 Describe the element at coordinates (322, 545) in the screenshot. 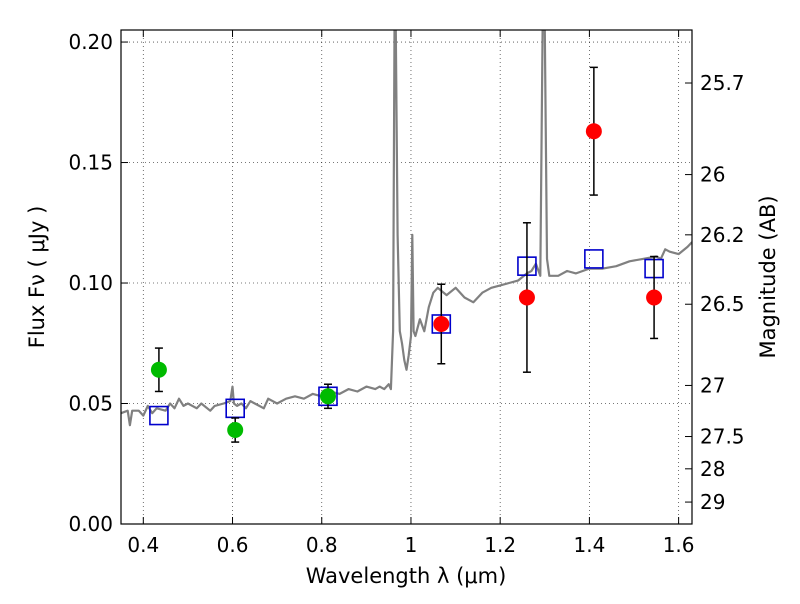

I see `x-tick-label: 0.8` at that location.